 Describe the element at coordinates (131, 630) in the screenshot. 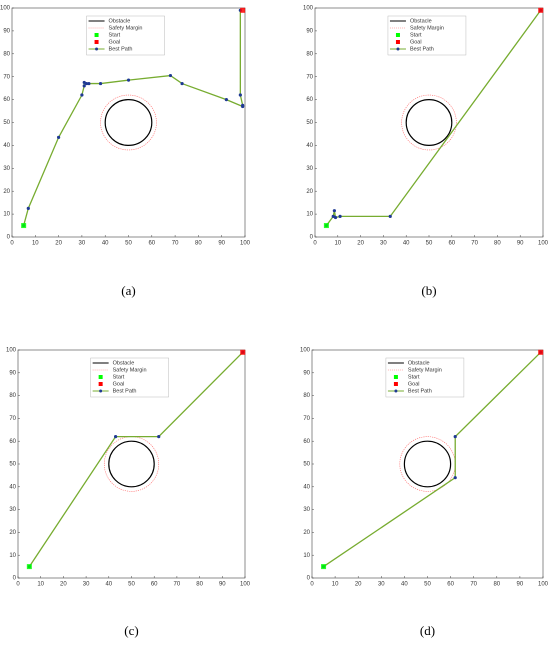

I see `panel-caption: (c)` at that location.